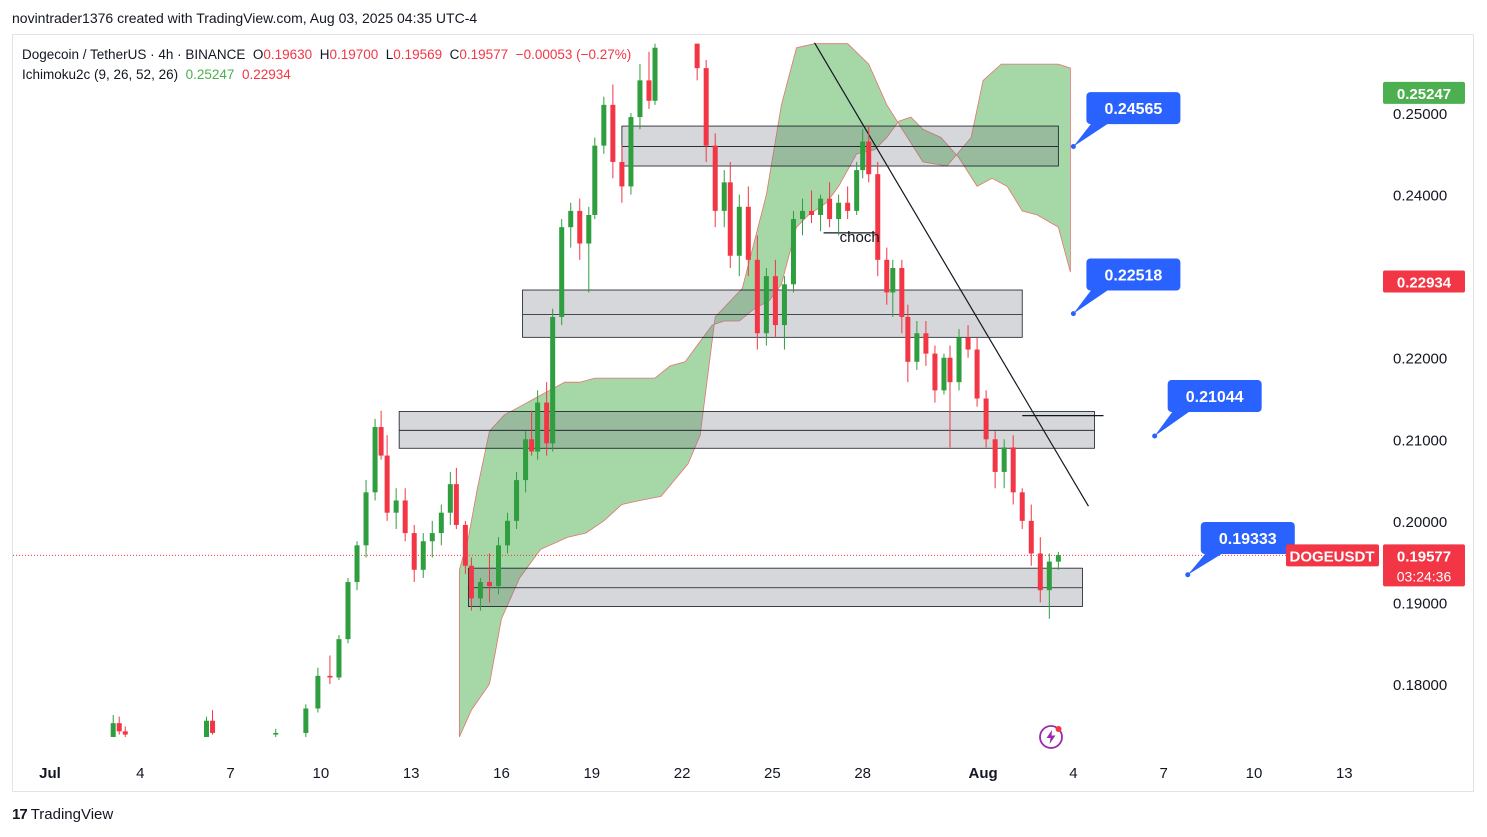 The height and width of the screenshot is (837, 1487). I want to click on price-tick-label: 0.21000, so click(1420, 440).